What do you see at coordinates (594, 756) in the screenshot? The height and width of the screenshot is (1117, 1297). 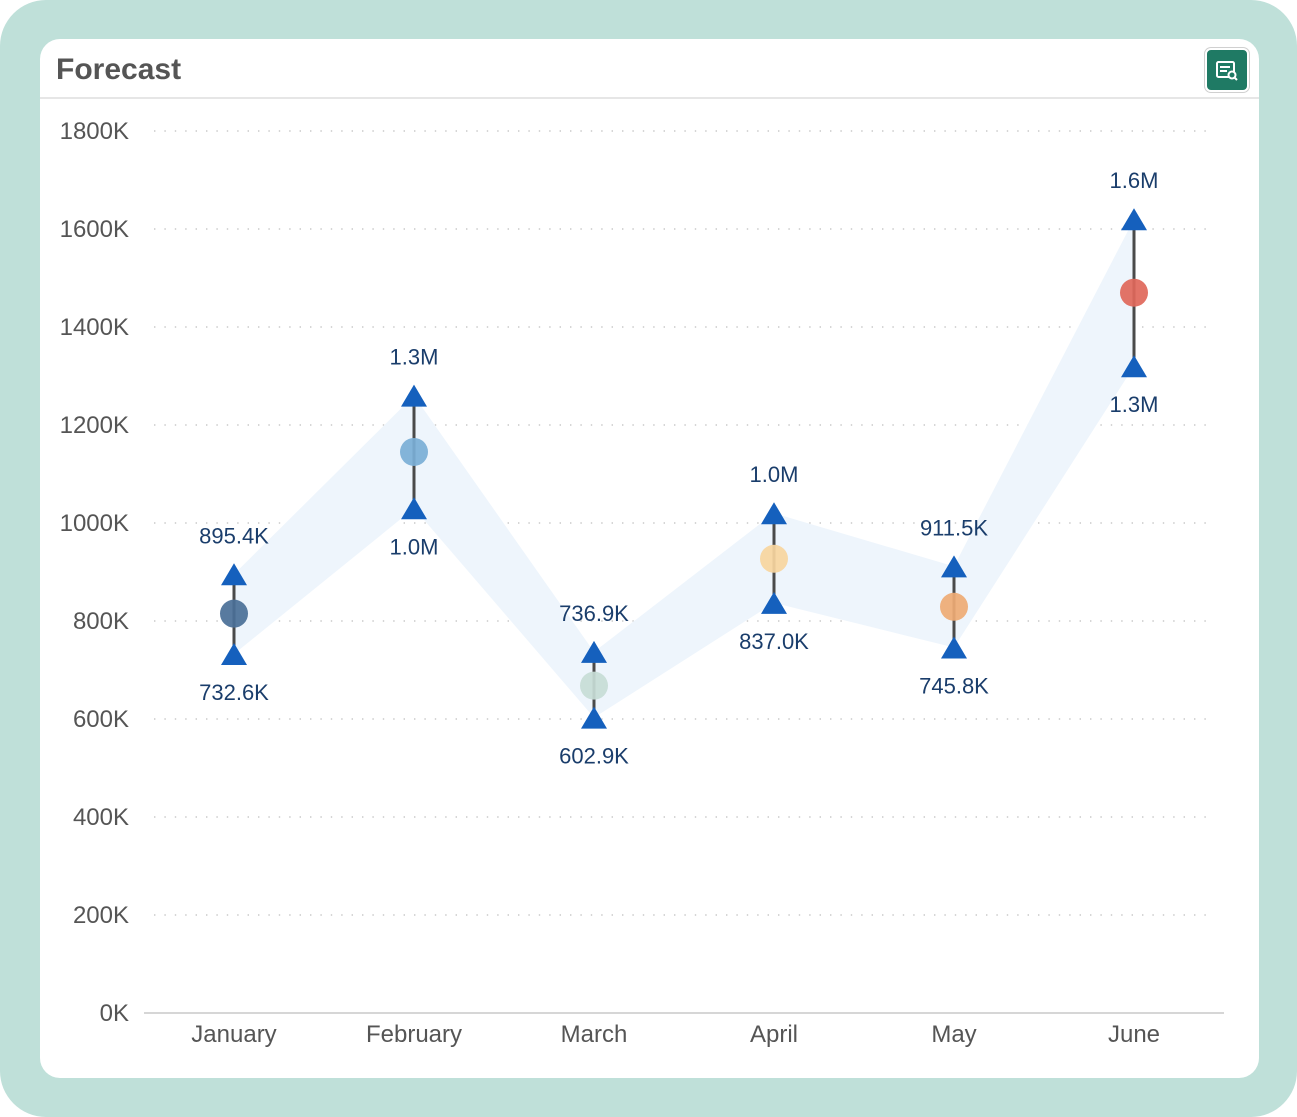 I see `lower-bound-label: 602.9K` at bounding box center [594, 756].